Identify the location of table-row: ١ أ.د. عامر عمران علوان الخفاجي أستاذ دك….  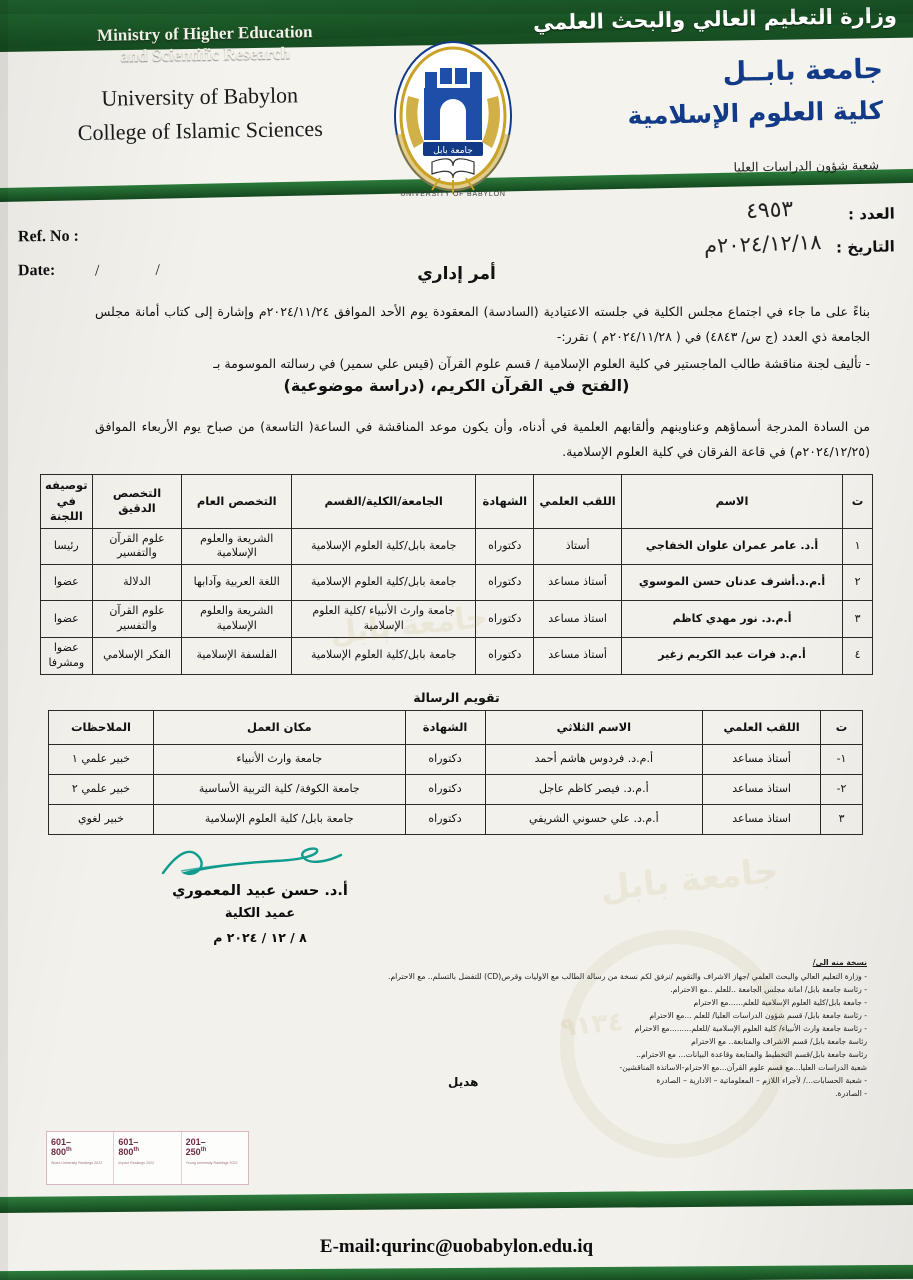
(456, 546).